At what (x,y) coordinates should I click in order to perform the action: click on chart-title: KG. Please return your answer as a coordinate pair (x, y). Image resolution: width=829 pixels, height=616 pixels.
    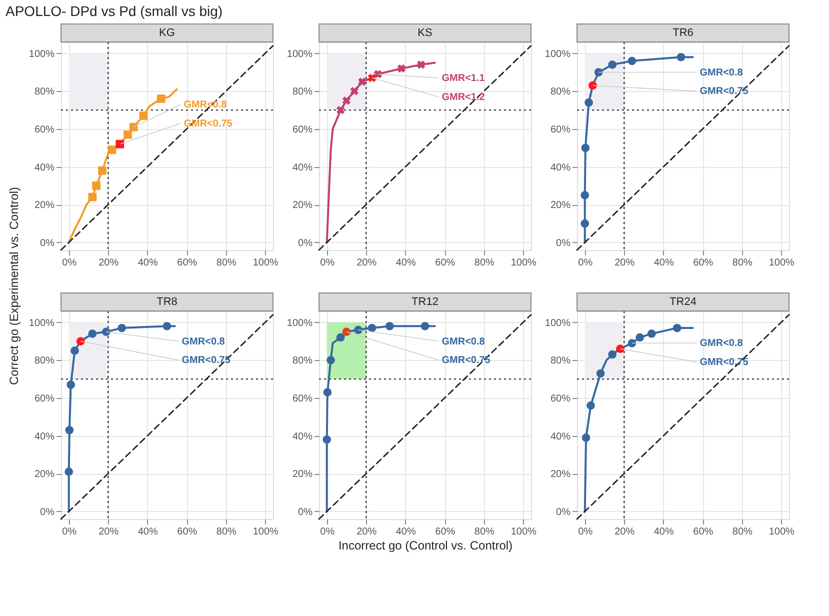
    Looking at the image, I should click on (167, 33).